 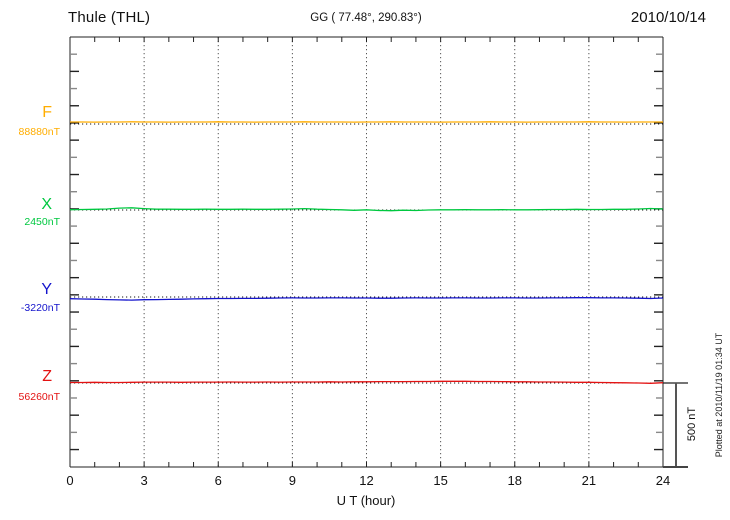 I want to click on scale-bar-label: 500 nT, so click(x=692, y=424).